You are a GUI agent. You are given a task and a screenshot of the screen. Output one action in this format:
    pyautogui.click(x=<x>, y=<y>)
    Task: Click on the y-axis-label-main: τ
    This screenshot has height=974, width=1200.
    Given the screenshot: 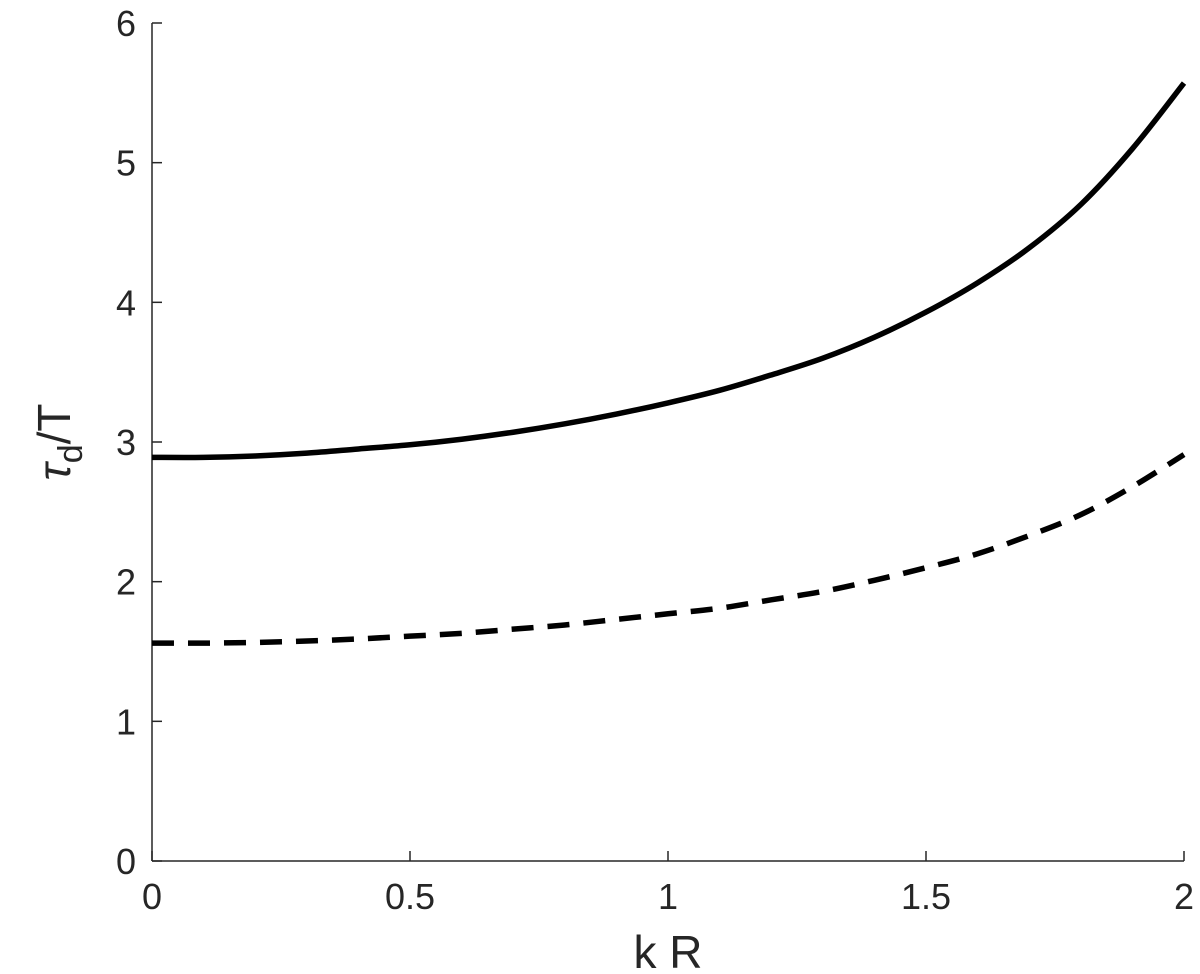 What is the action you would take?
    pyautogui.click(x=54, y=471)
    